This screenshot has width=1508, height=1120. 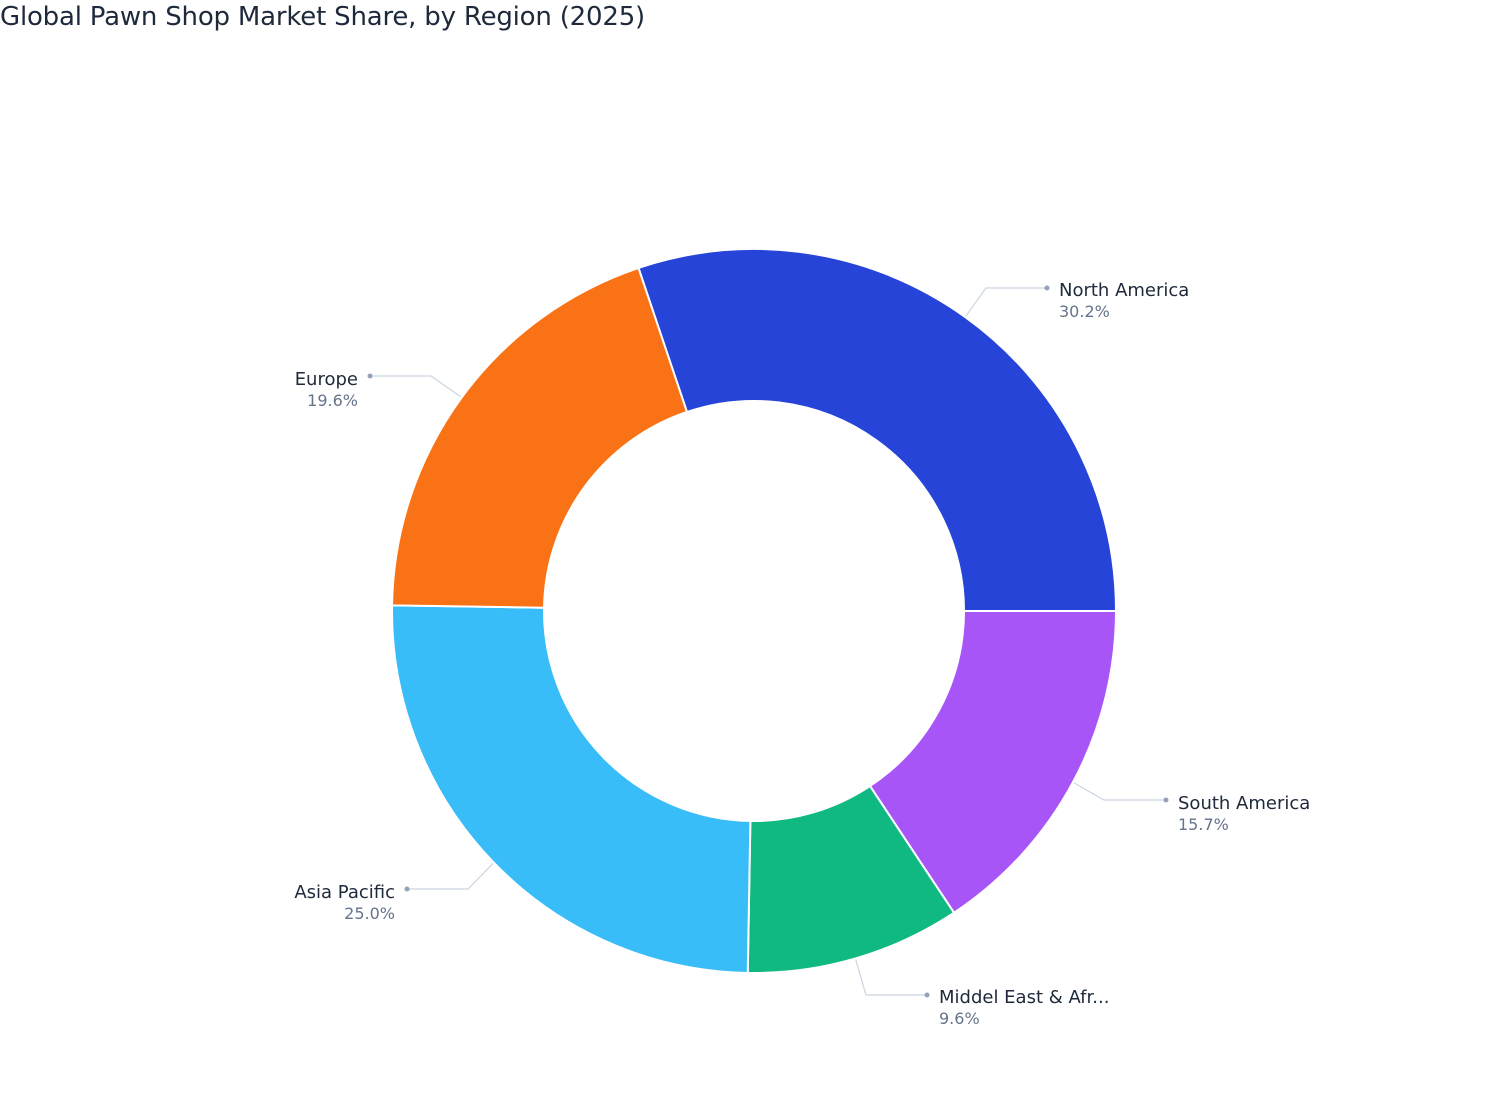 I want to click on leader-line-europe, so click(x=416, y=386).